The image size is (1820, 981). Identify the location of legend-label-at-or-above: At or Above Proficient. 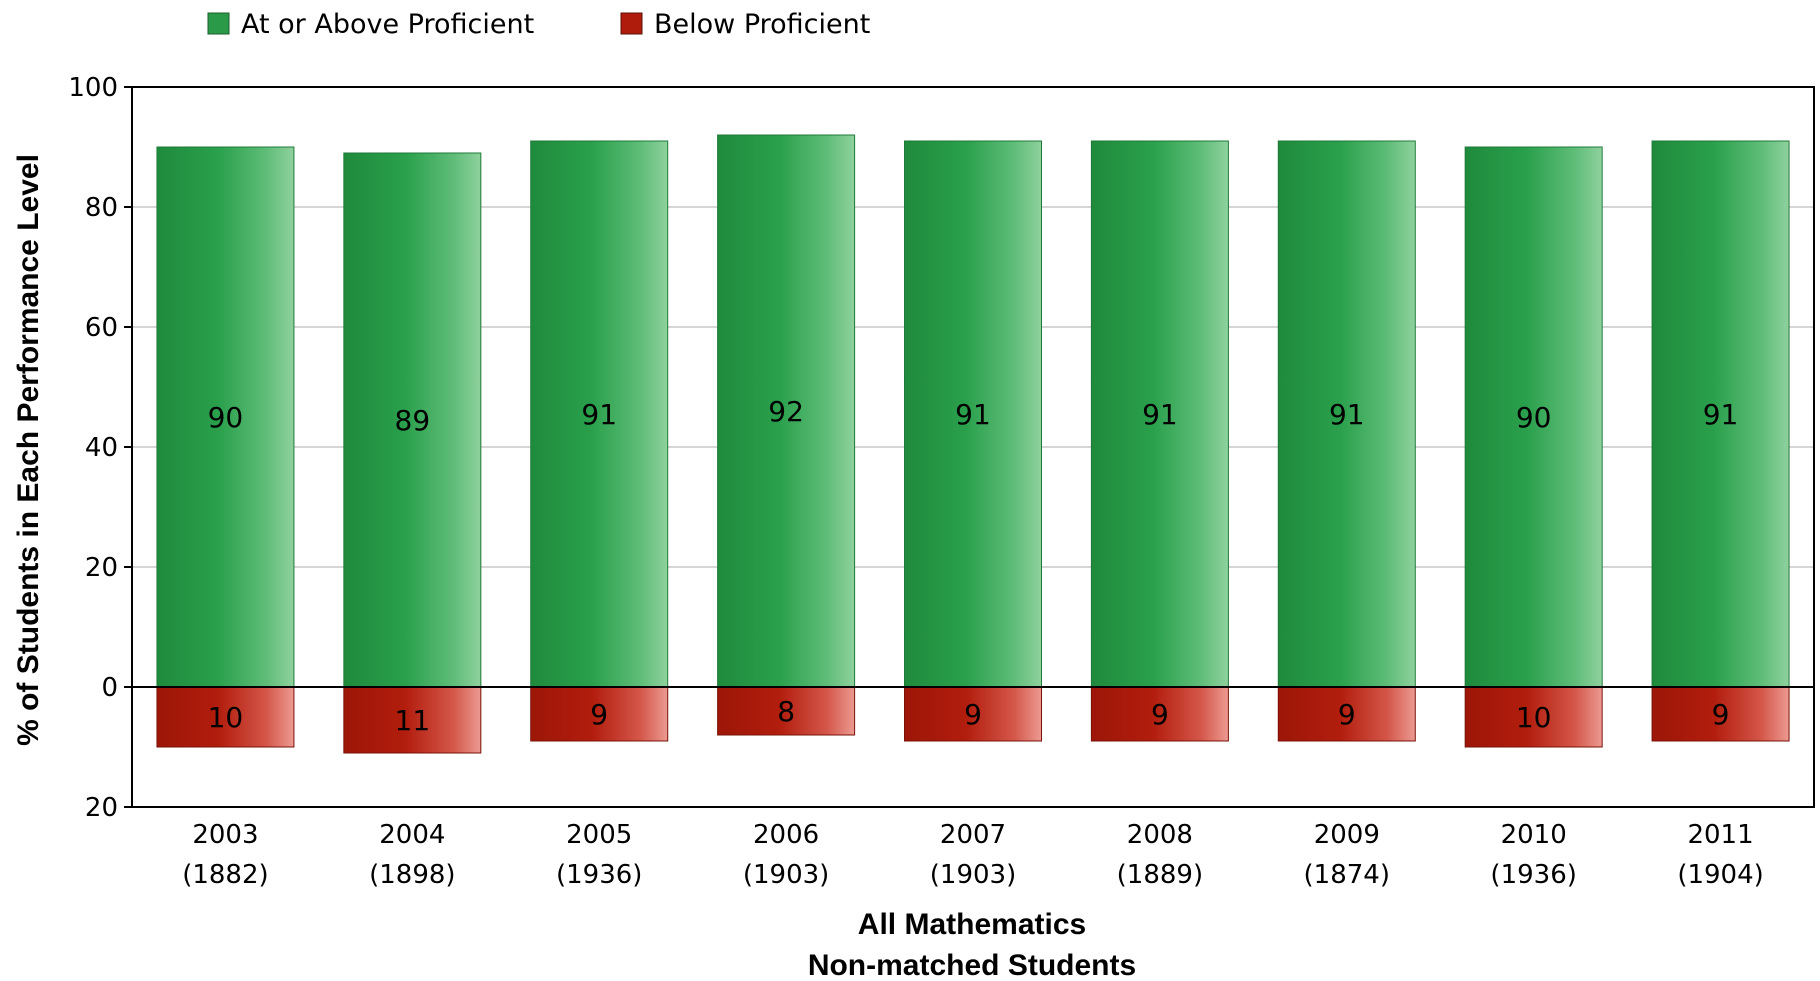
(387, 24).